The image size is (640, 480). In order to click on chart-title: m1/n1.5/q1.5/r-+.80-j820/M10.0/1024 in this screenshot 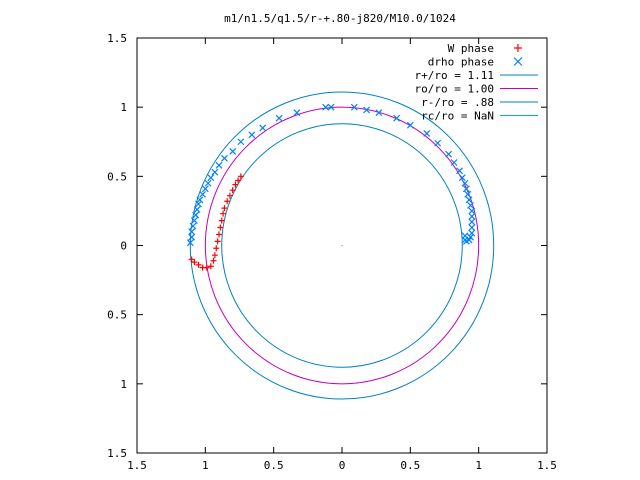, I will do `click(340, 18)`.